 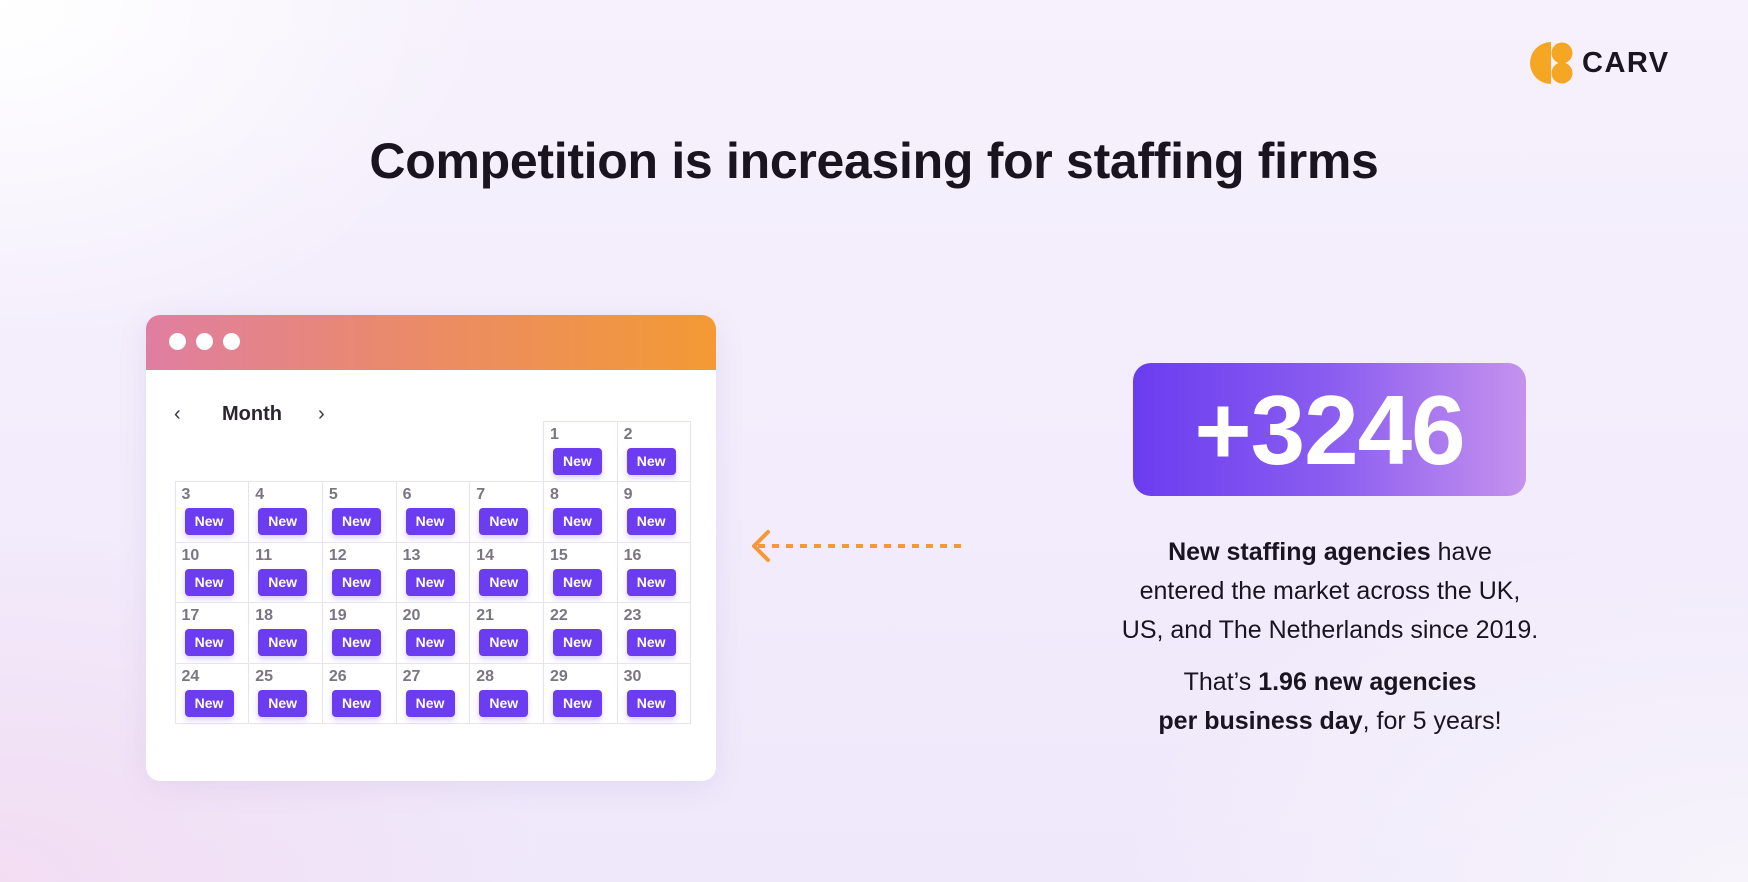 What do you see at coordinates (411, 616) in the screenshot?
I see `day-number: 20` at bounding box center [411, 616].